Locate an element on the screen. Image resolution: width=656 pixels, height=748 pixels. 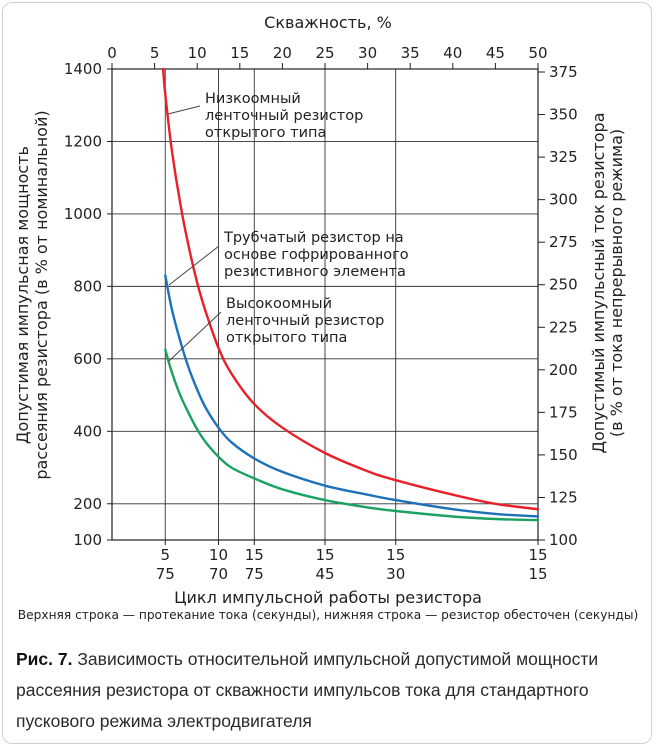
right-tick-label: 325 is located at coordinates (563, 157).